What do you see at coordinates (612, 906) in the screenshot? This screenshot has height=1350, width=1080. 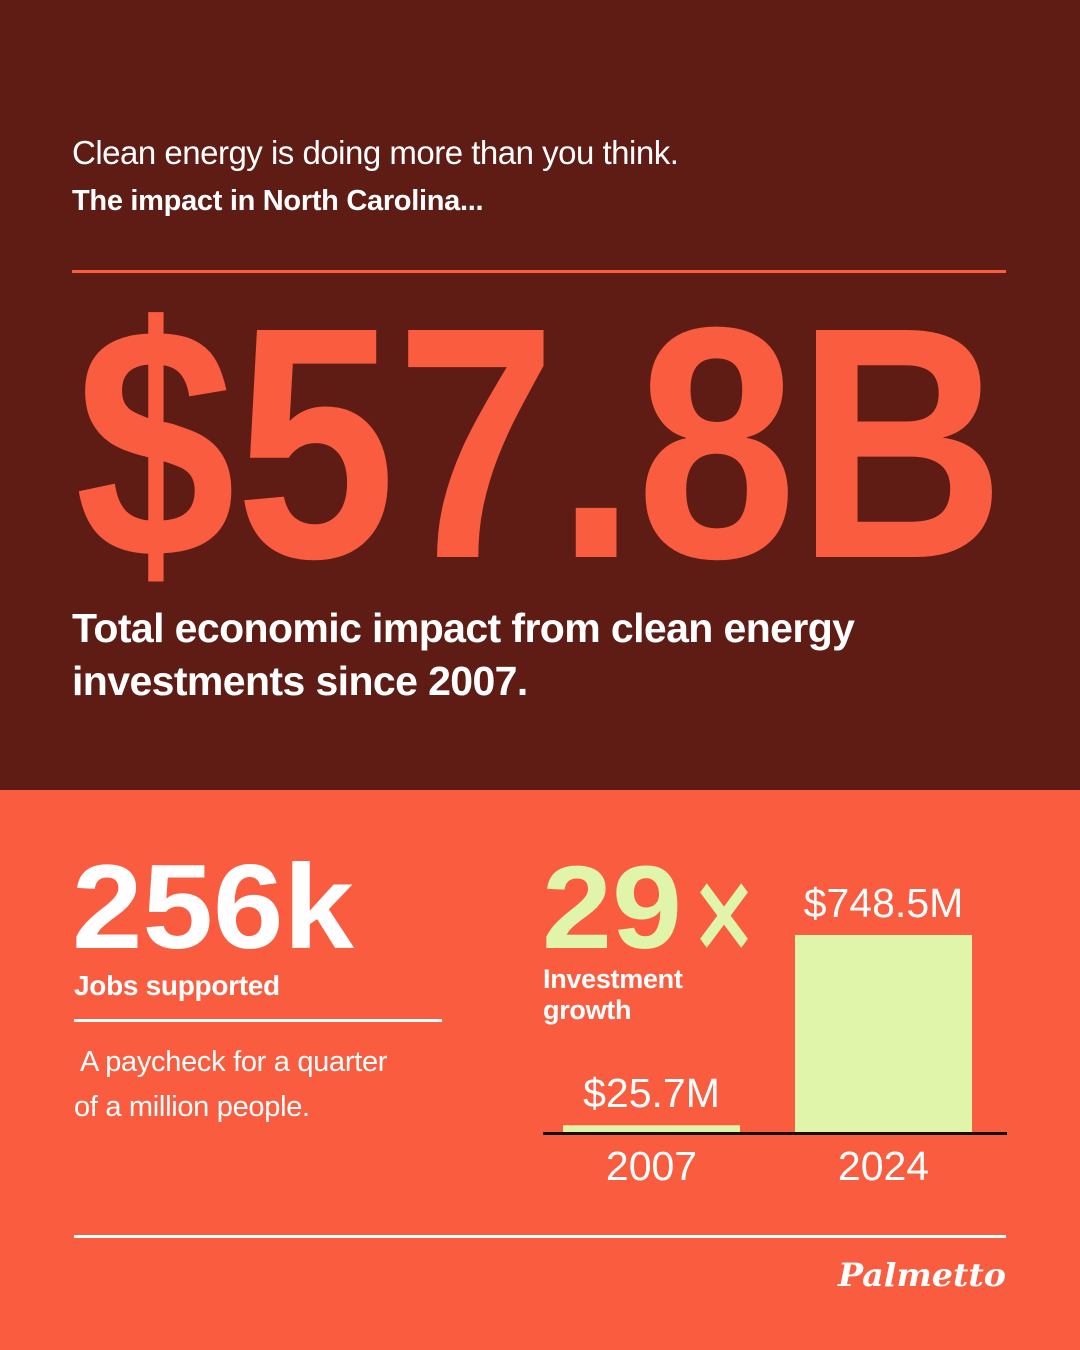 I see `growth-value-number: 29` at bounding box center [612, 906].